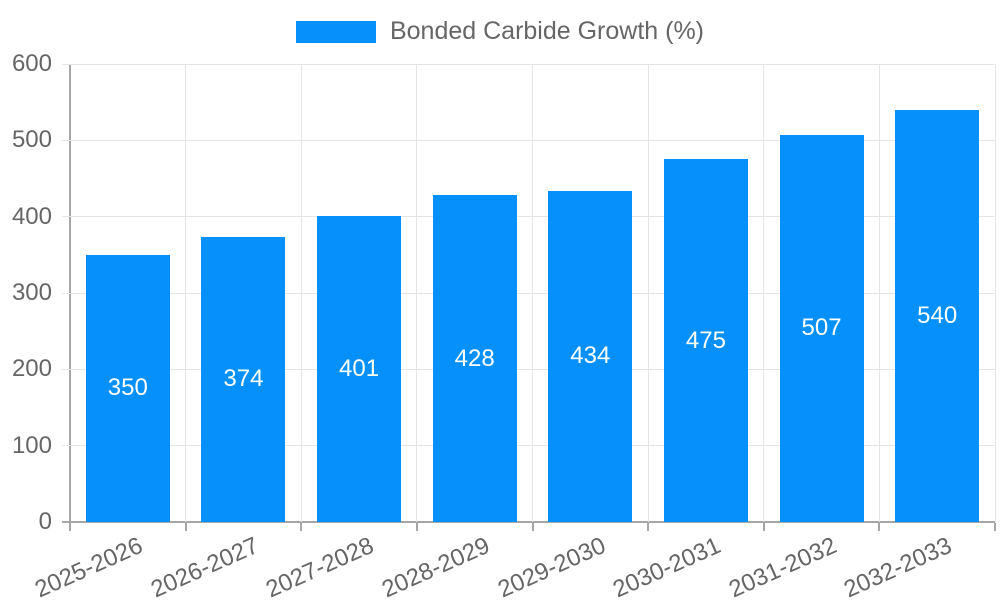 This screenshot has height=600, width=1000. I want to click on bar-value-label: 475, so click(705, 340).